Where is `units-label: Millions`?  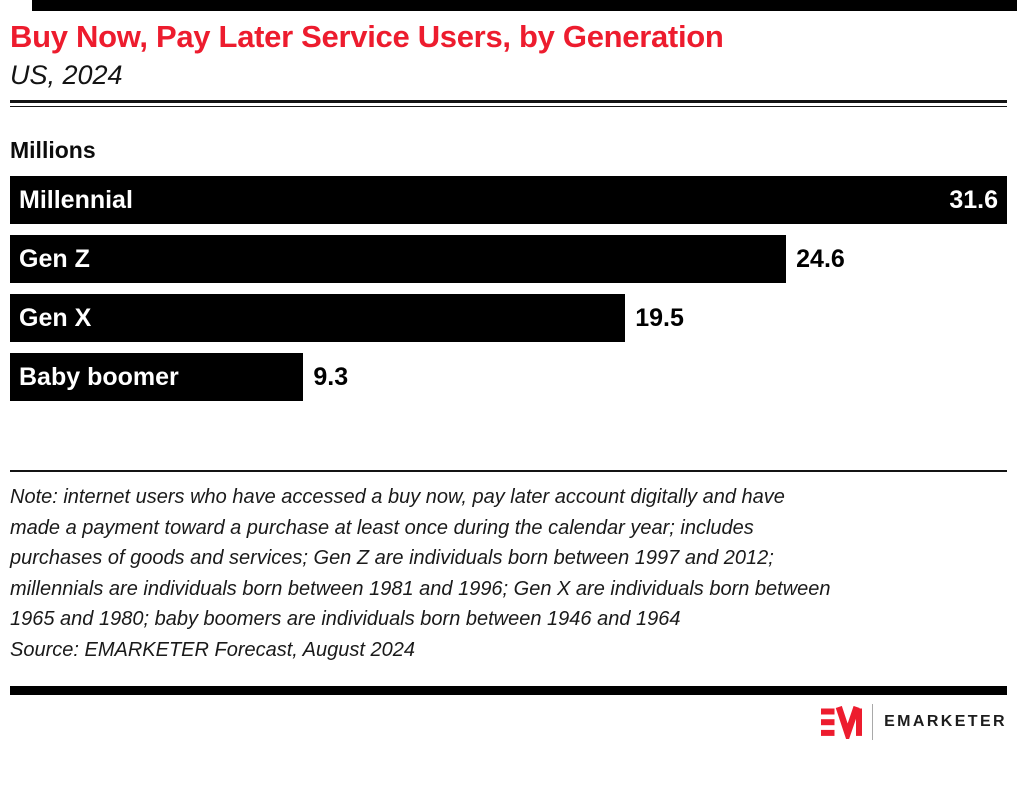 units-label: Millions is located at coordinates (53, 150).